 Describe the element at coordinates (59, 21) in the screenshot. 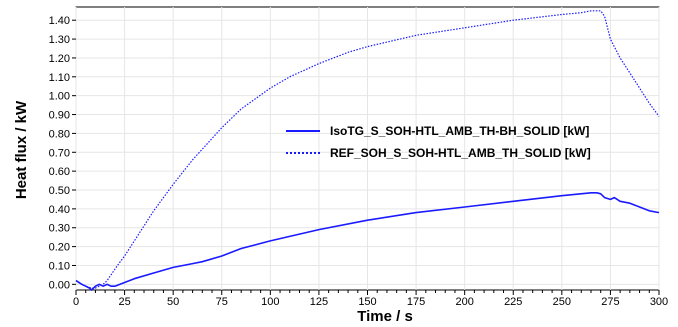

I see `y-tick-label: 1.40` at that location.